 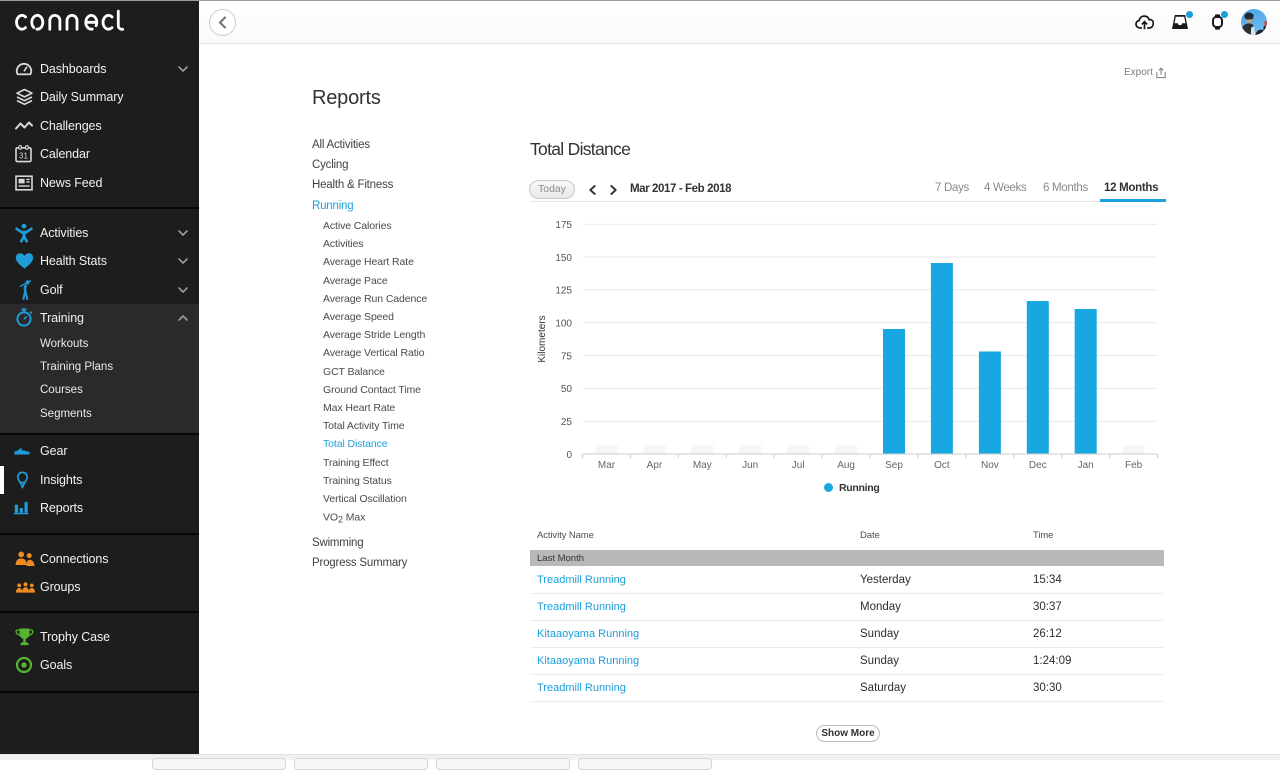 I want to click on svg-text: 50, so click(x=567, y=389).